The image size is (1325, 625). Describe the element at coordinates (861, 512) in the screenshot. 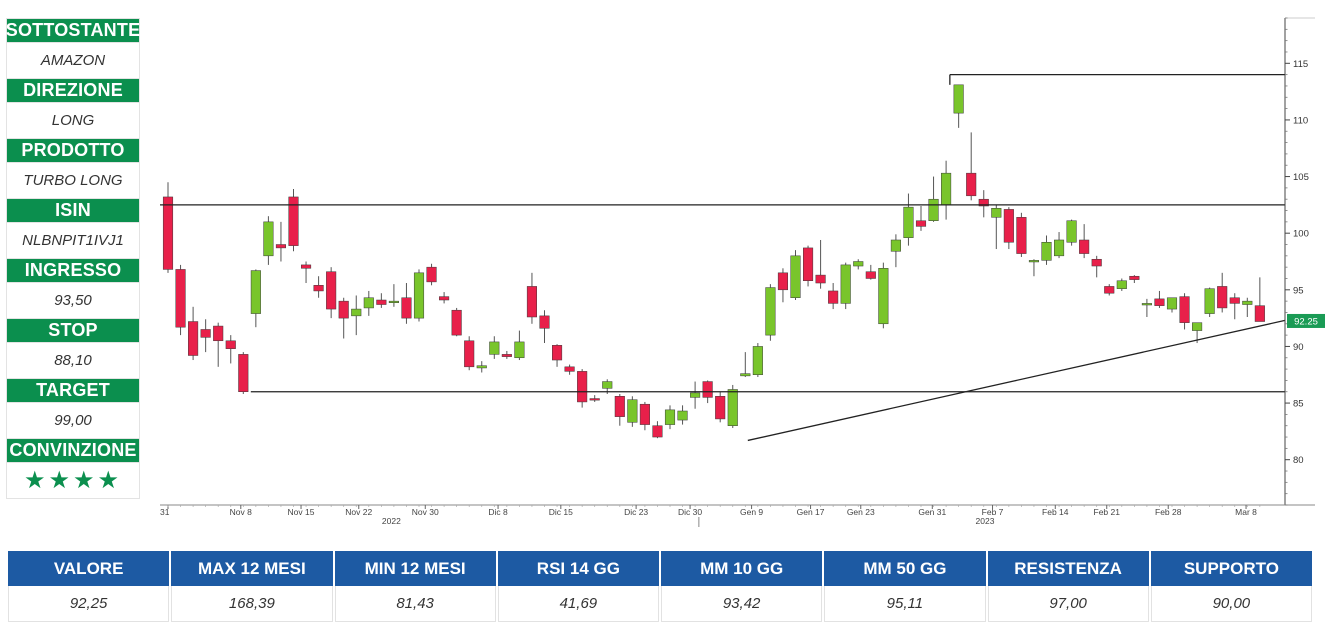

I see `x-tick-label: Gen 23` at that location.